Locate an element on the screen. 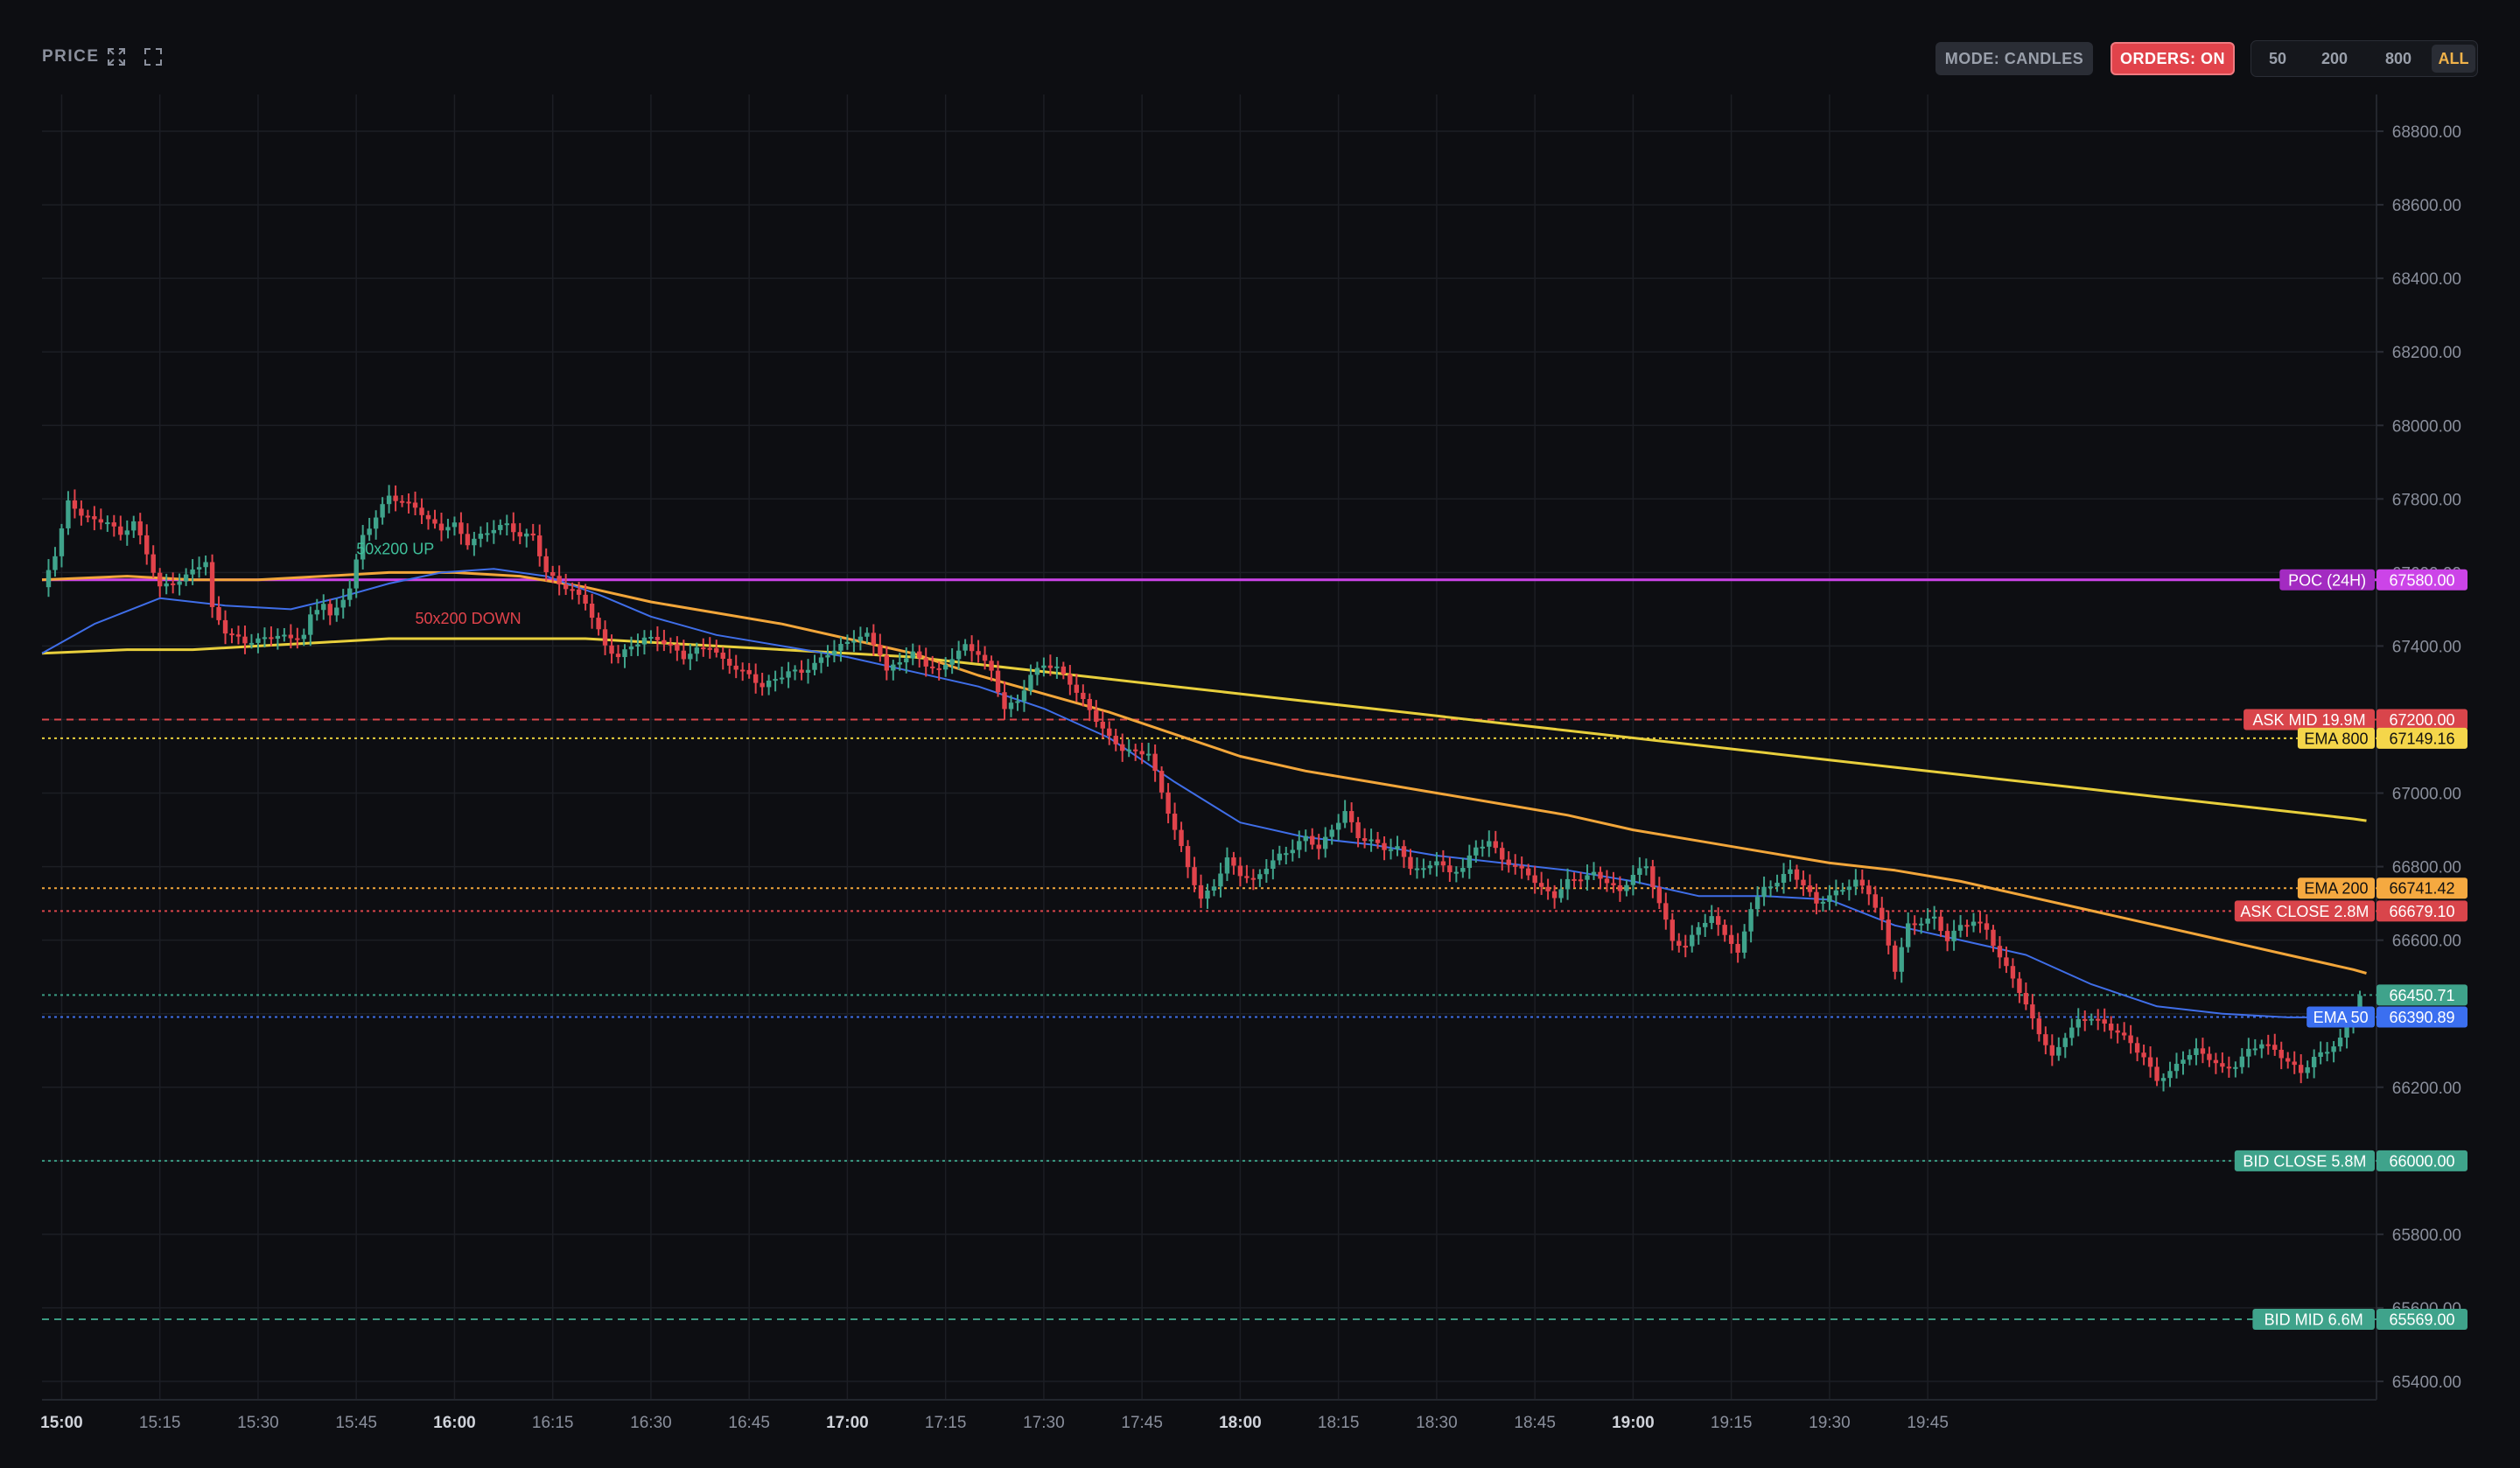 This screenshot has width=2520, height=1468. x-tick-label: 19:00 is located at coordinates (1633, 1423).